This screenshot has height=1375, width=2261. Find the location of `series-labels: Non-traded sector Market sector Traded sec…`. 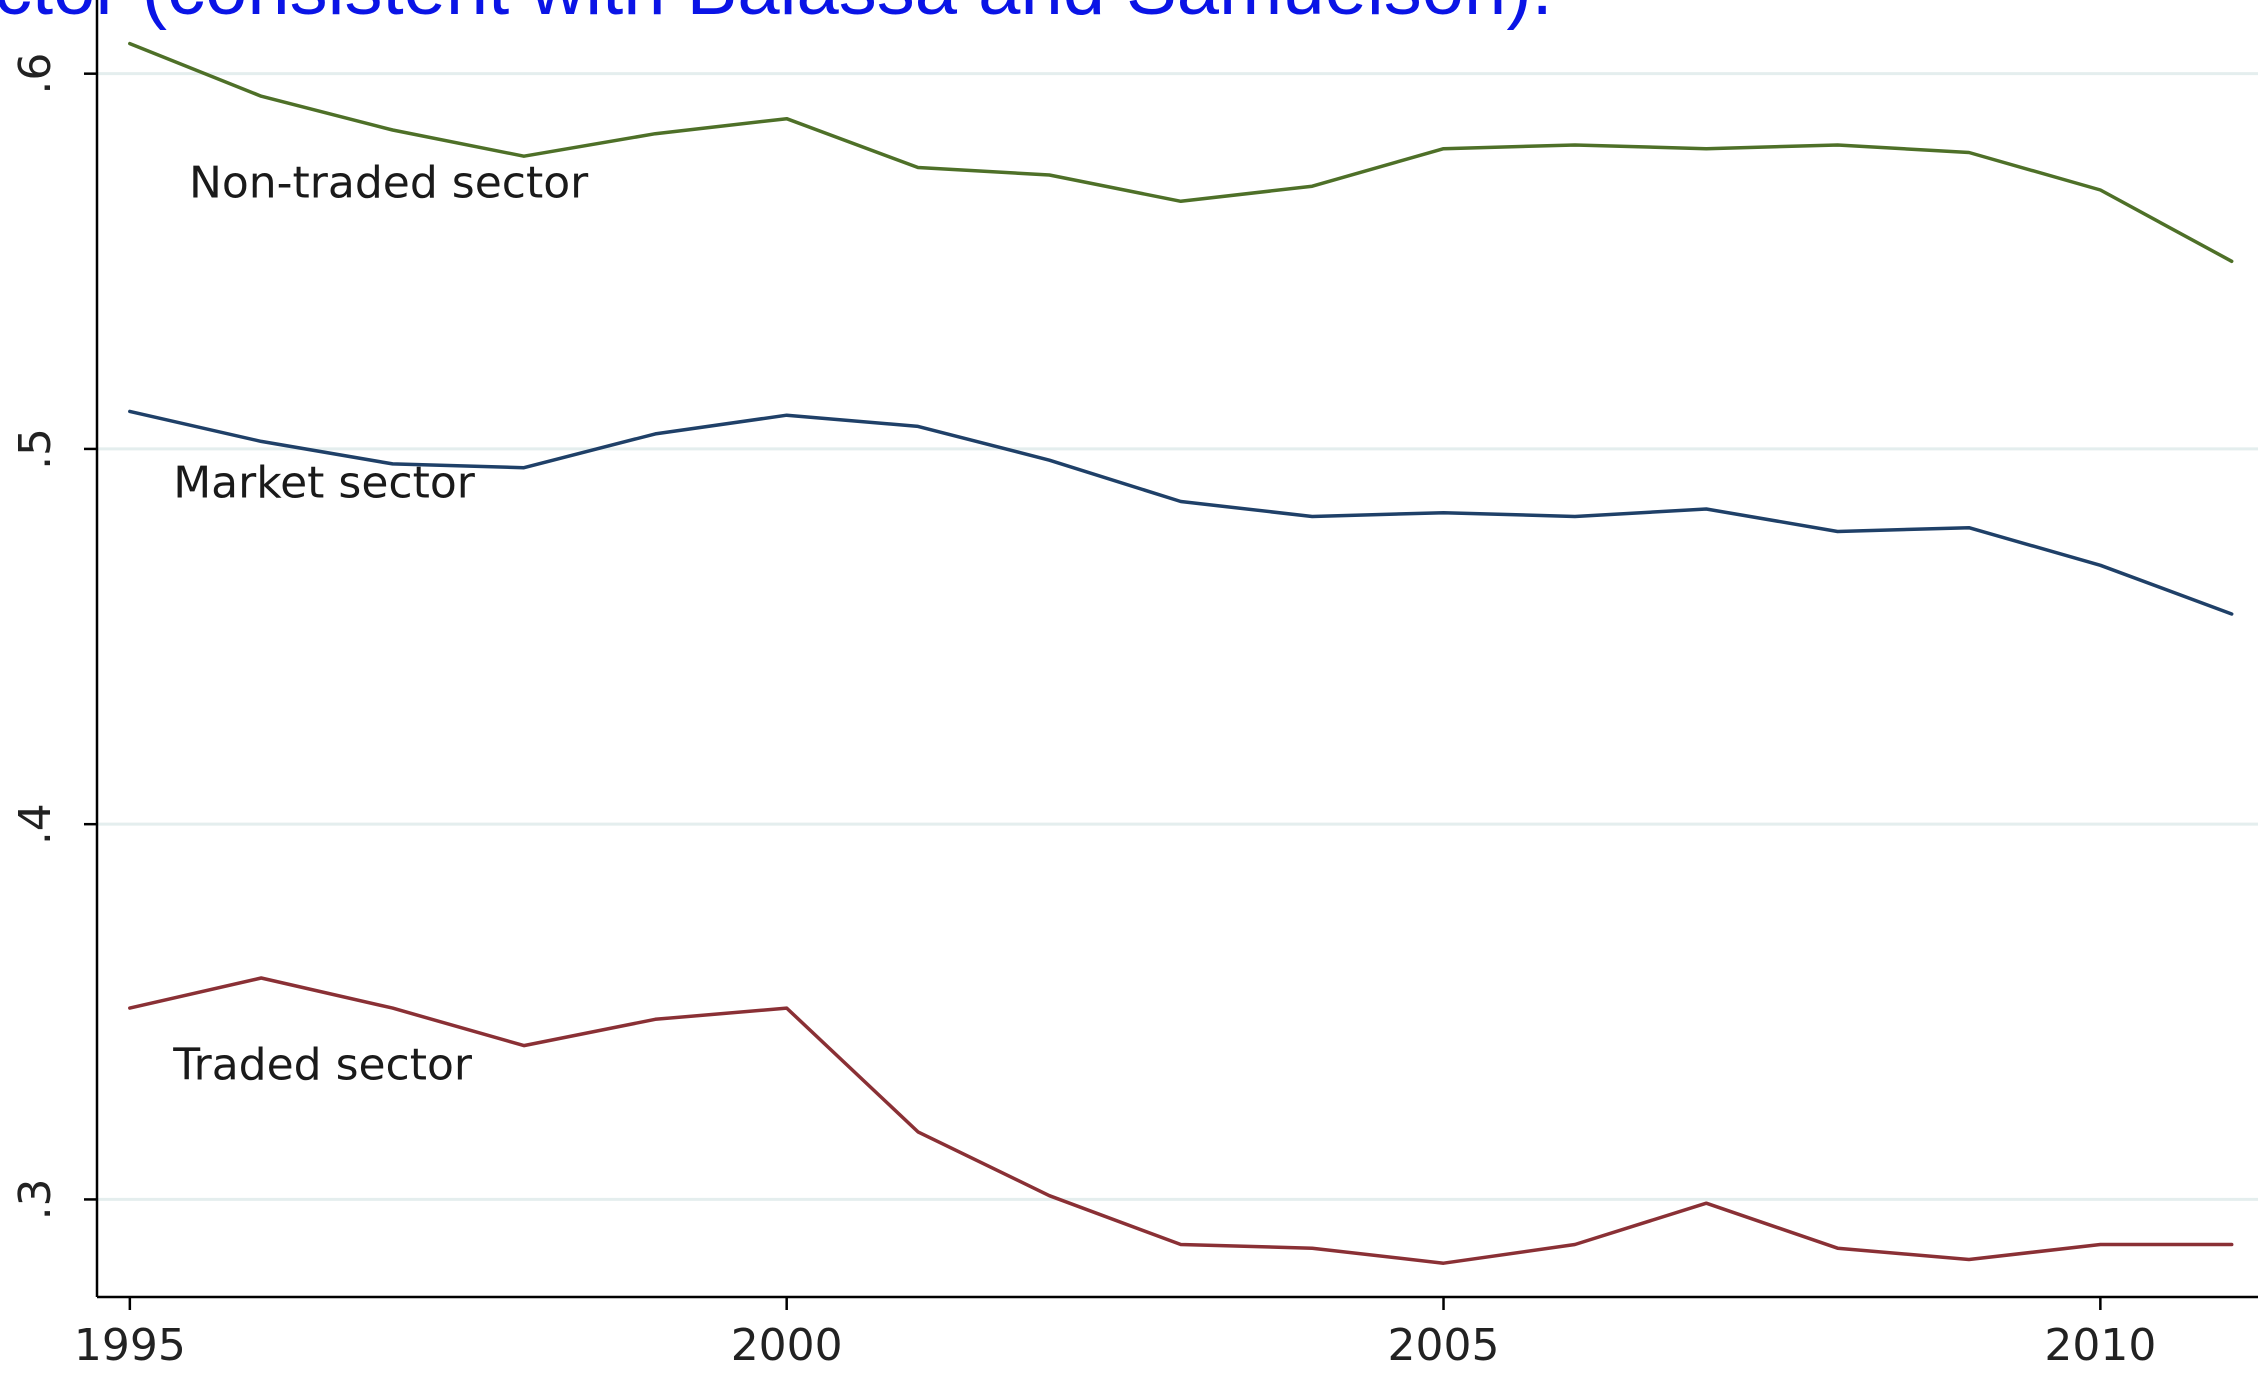

series-labels: Non-traded sector Market sector Traded sec… is located at coordinates (380, 624).